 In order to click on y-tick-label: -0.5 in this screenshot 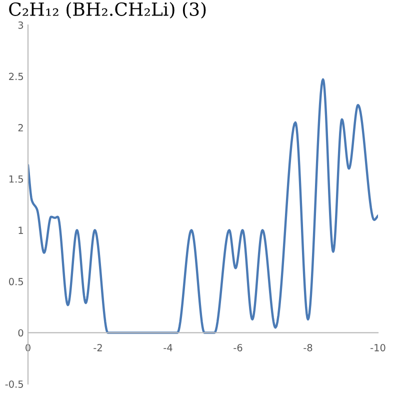, I will do `click(14, 384)`.